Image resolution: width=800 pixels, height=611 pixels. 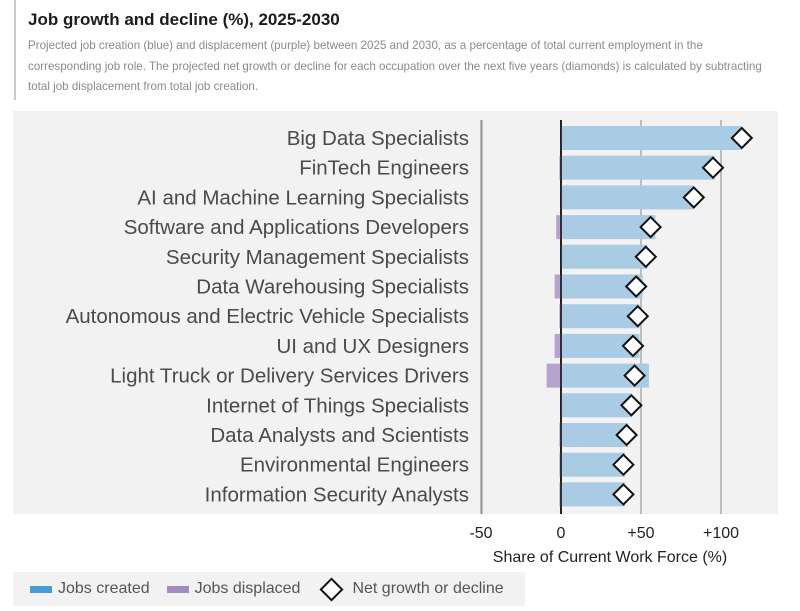 I want to click on x-tick-label: +100, so click(x=721, y=533).